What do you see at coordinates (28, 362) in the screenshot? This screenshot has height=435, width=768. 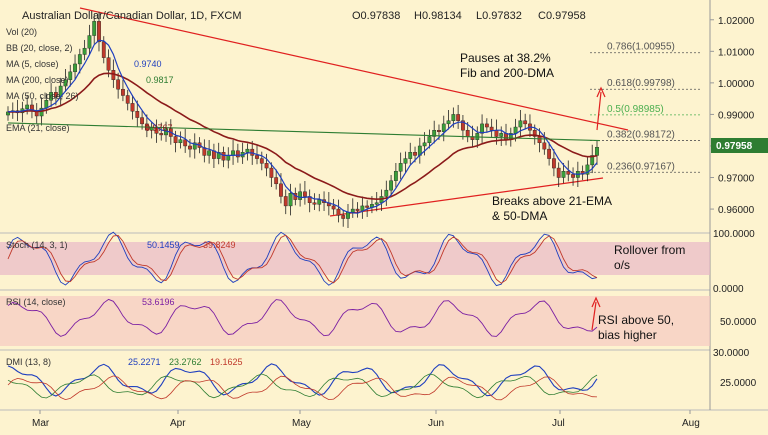 I see `dmi-title: DMI (13, 8)` at bounding box center [28, 362].